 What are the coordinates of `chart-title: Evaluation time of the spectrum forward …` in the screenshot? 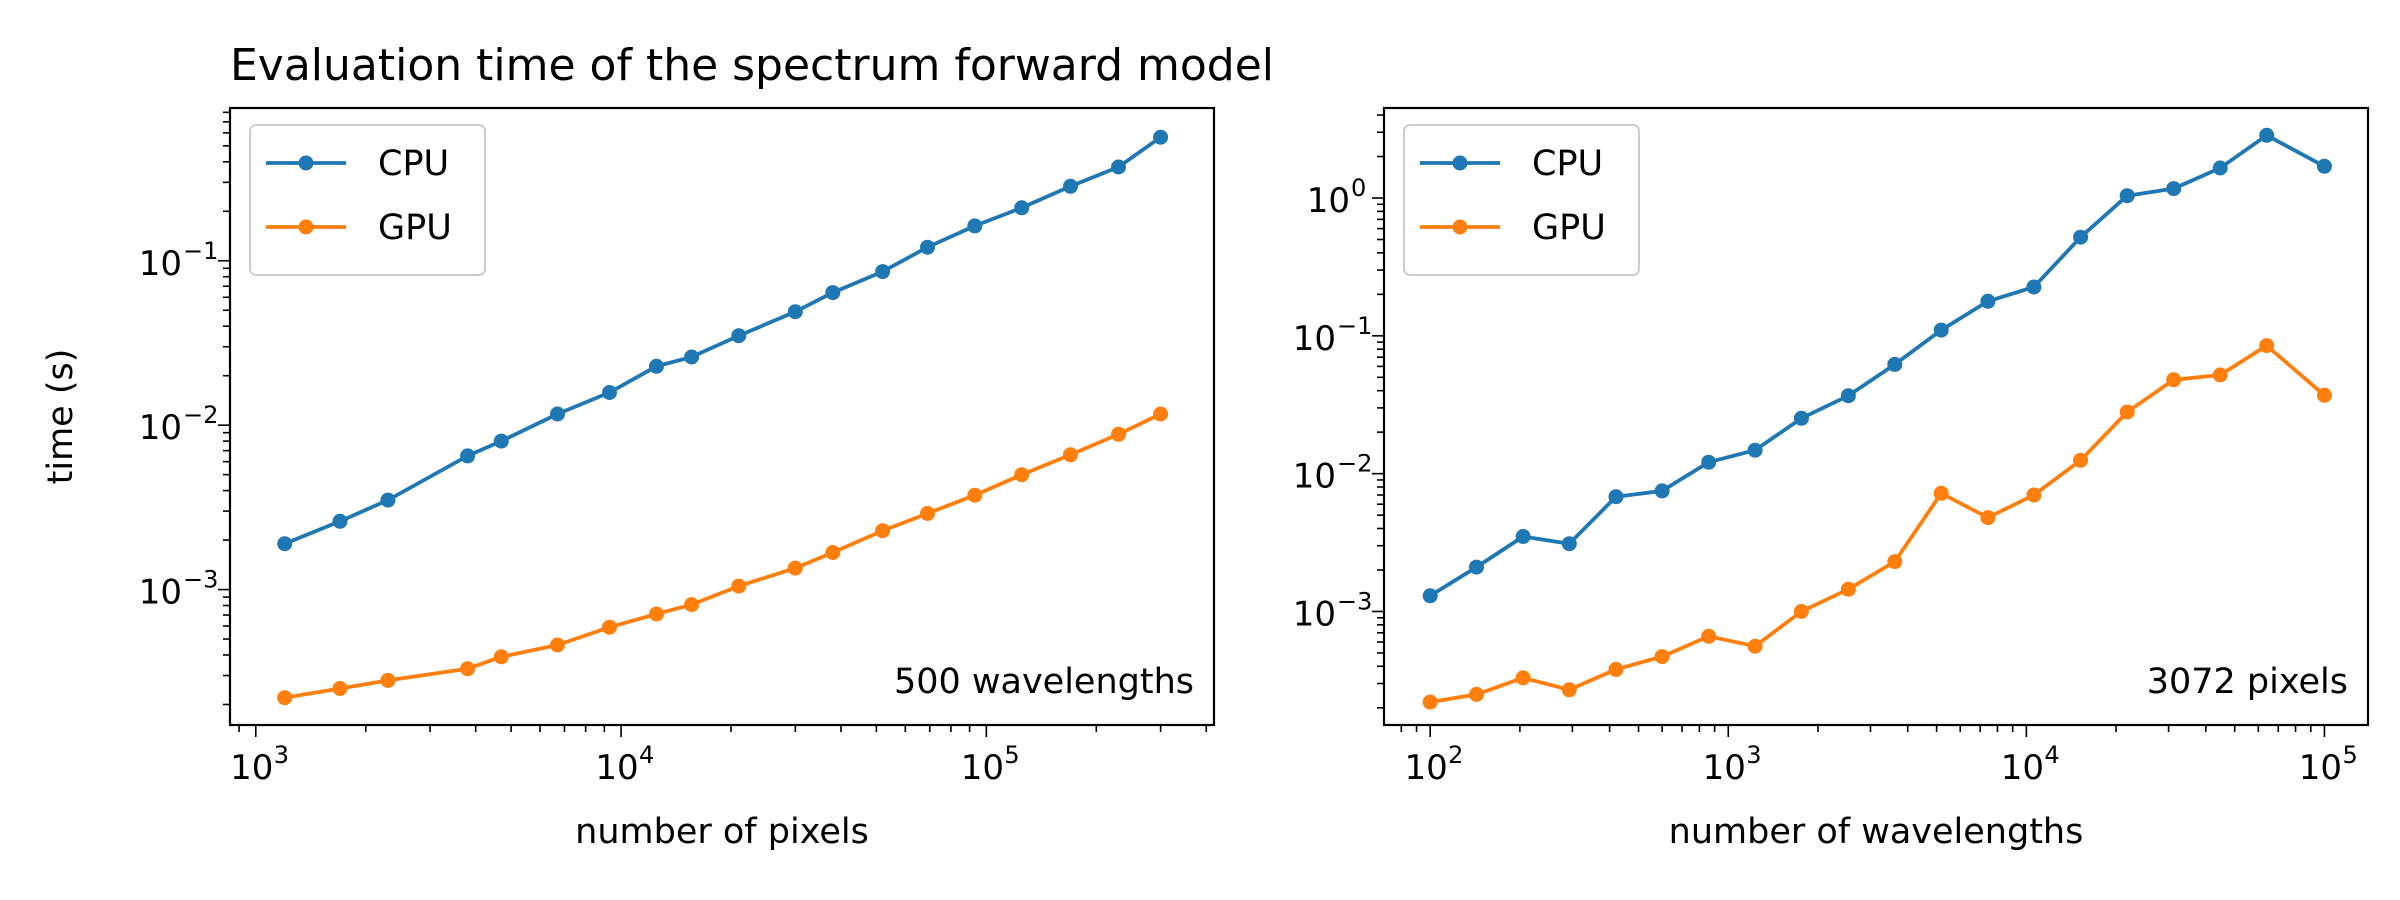 It's located at (752, 65).